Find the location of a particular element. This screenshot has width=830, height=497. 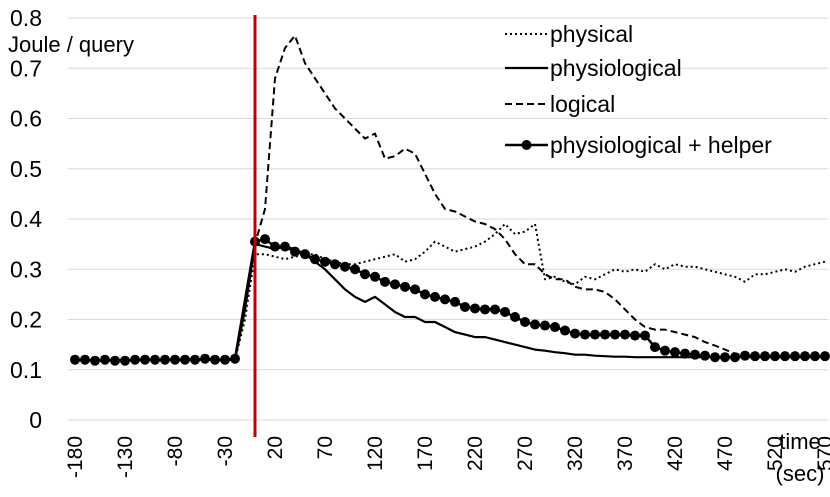

y-axis-label: Joule / query is located at coordinates (71, 44).